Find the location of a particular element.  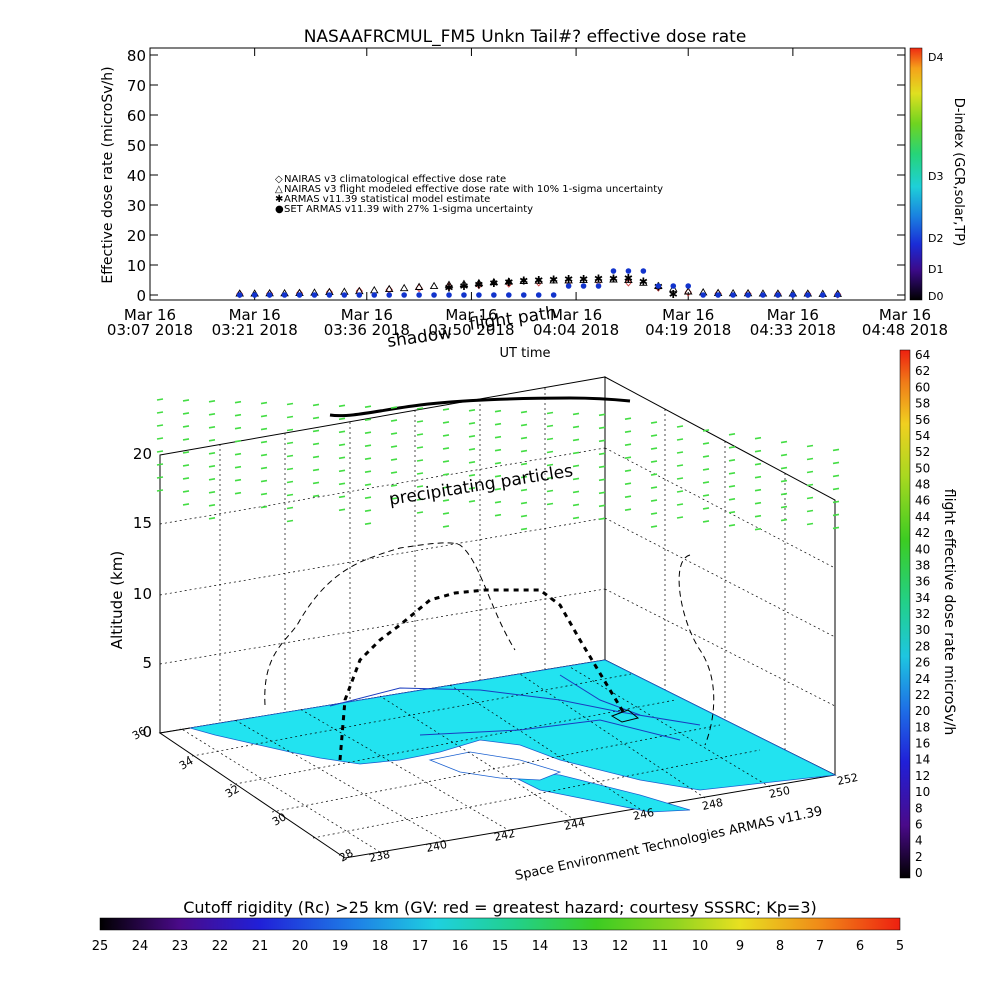

dose-rate-tick: 2 is located at coordinates (919, 857).